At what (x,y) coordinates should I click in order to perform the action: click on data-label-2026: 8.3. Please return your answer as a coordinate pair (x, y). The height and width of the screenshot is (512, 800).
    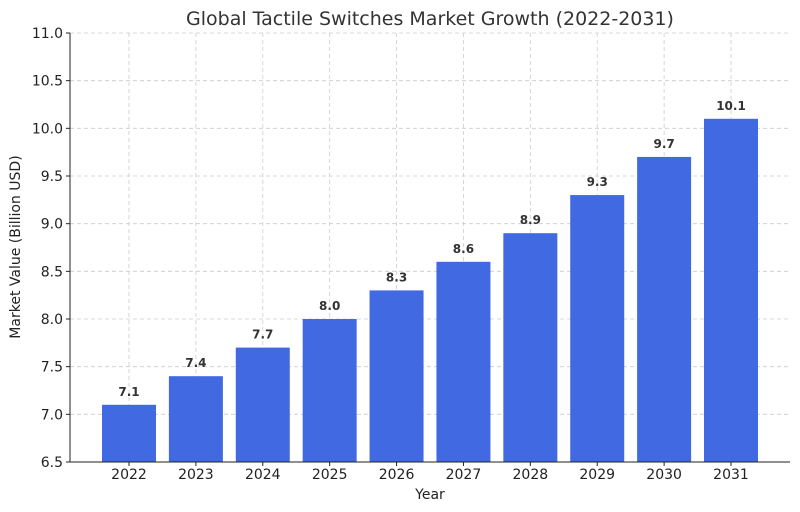
    Looking at the image, I should click on (396, 277).